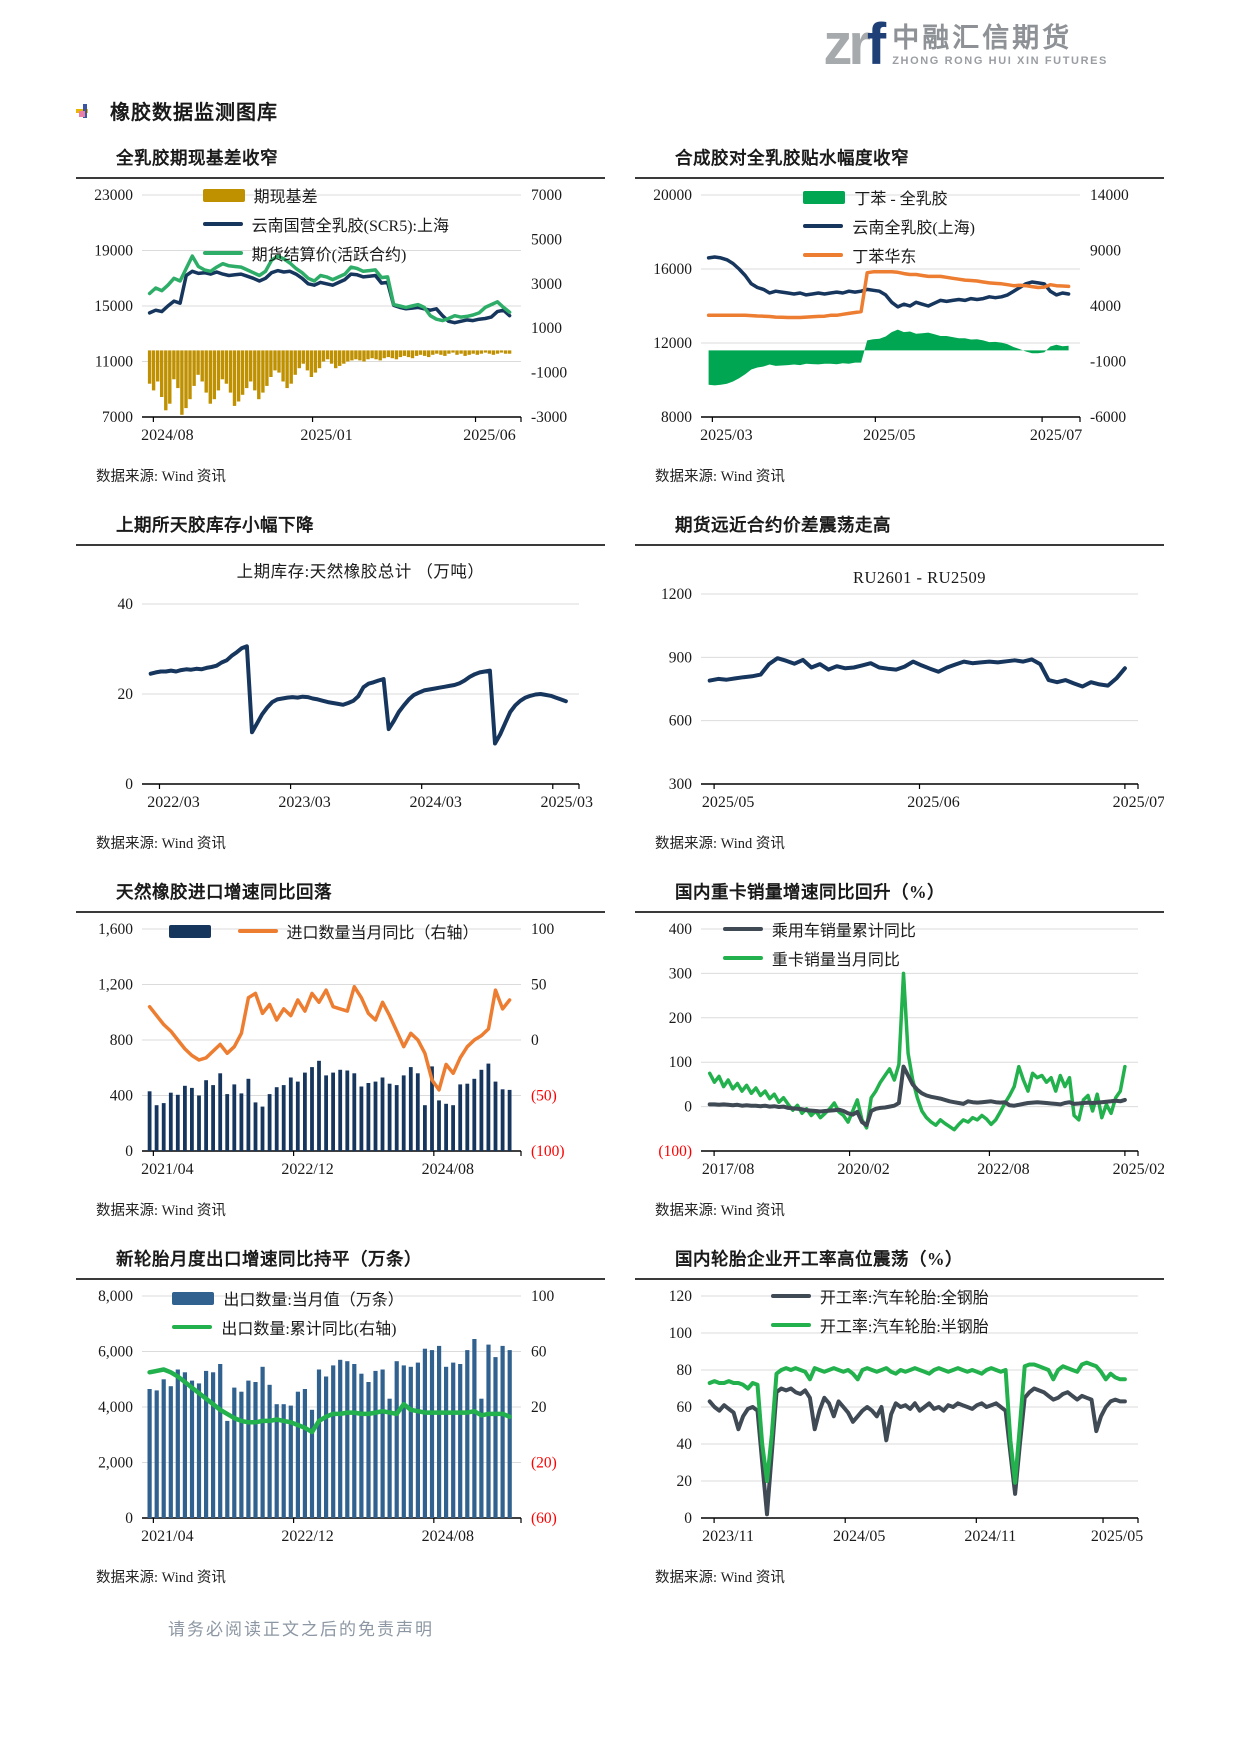  I want to click on legend-item: 上期库存:天然橡胶总计 （万吨）, so click(361, 570).